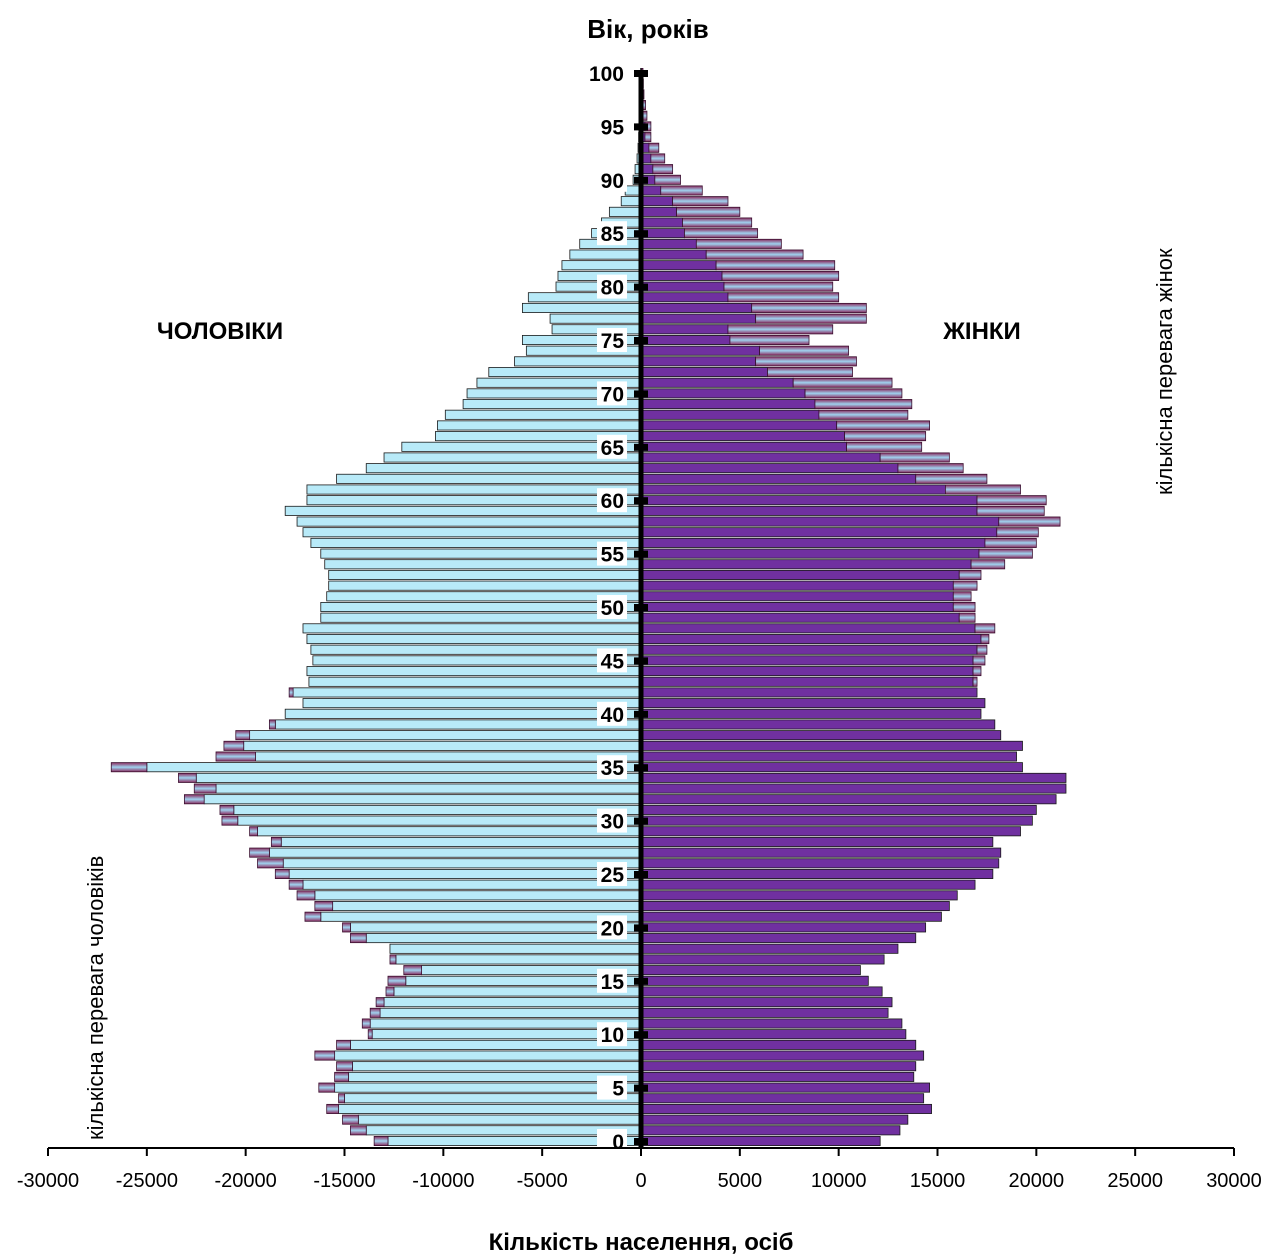 Image resolution: width=1282 pixels, height=1257 pixels. What do you see at coordinates (612, 822) in the screenshot?
I see `age-tick-label-30: 30` at bounding box center [612, 822].